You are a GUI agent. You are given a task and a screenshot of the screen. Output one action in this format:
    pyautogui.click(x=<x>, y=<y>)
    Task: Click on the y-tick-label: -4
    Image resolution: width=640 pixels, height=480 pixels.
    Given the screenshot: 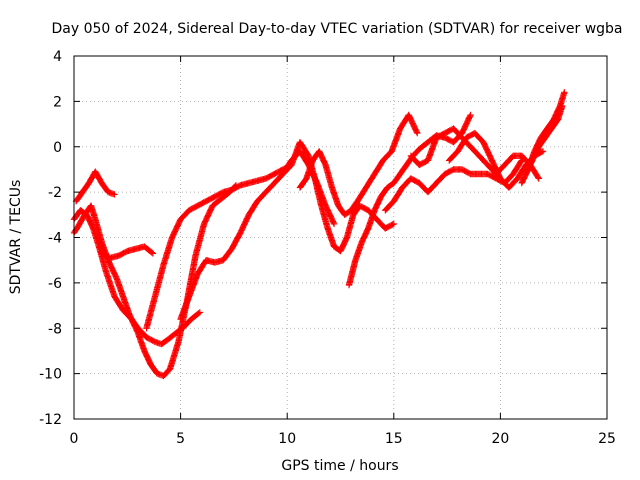 What is the action you would take?
    pyautogui.click(x=55, y=239)
    